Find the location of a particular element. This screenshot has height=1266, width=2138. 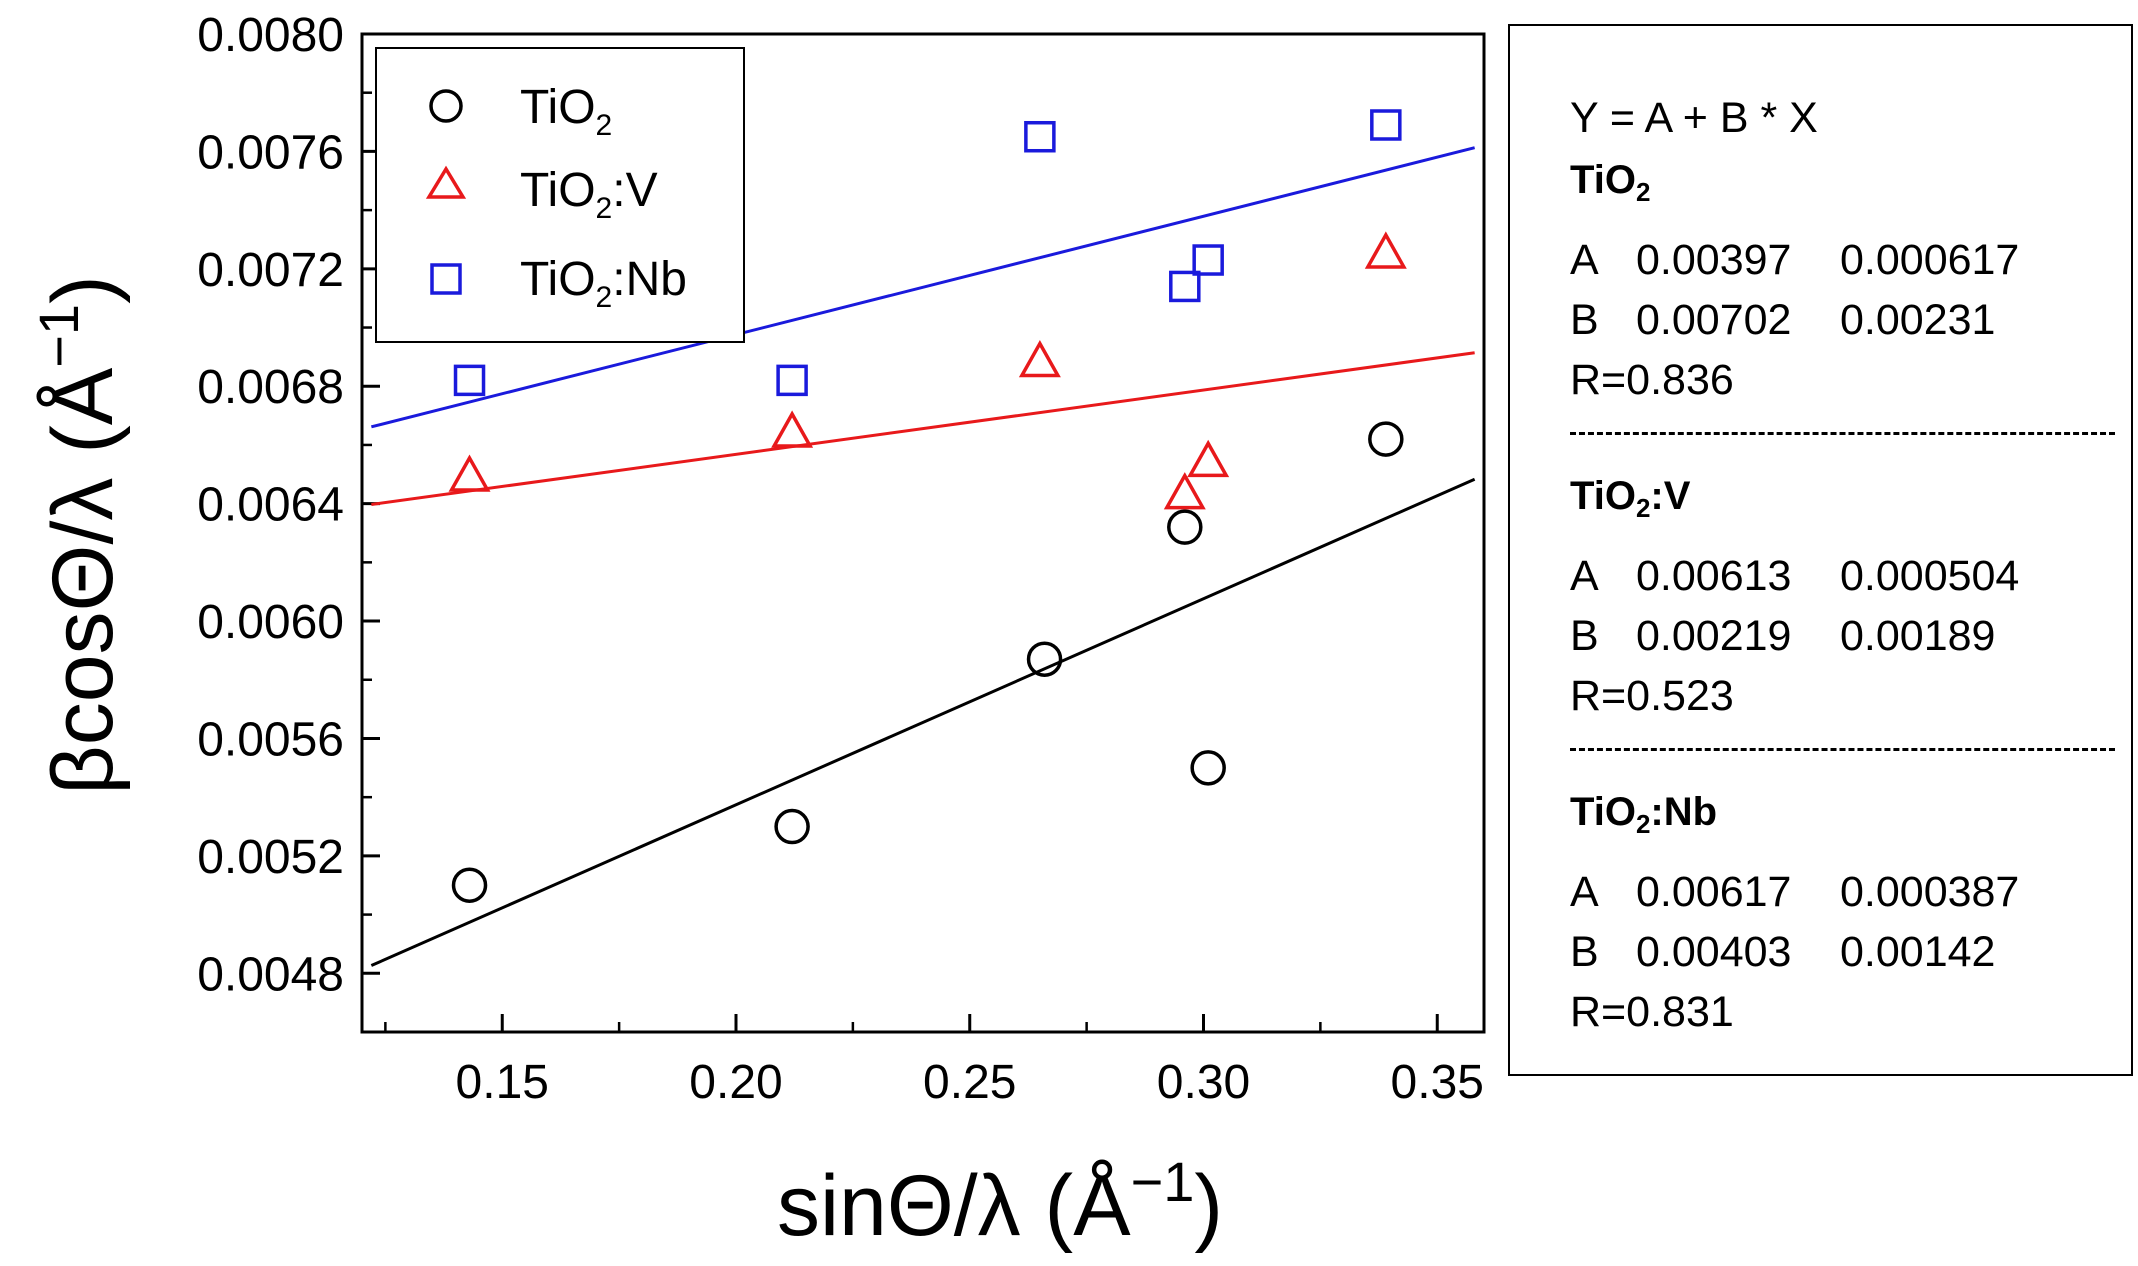

x-tick-label: 0.30 is located at coordinates (1203, 1082).